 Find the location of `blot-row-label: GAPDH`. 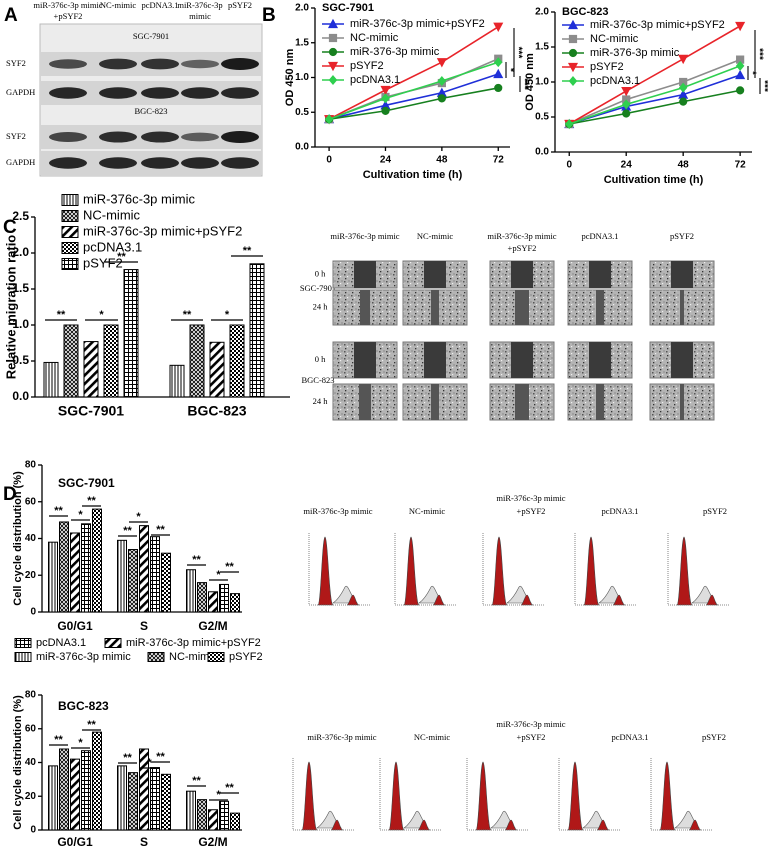

blot-row-label: GAPDH is located at coordinates (20, 92).